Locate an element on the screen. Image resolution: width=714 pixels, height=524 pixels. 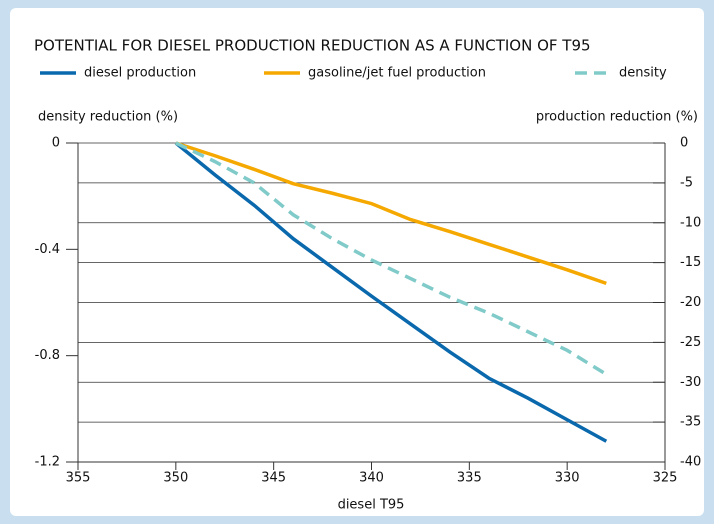
x-tick-label: 335 is located at coordinates (469, 478).